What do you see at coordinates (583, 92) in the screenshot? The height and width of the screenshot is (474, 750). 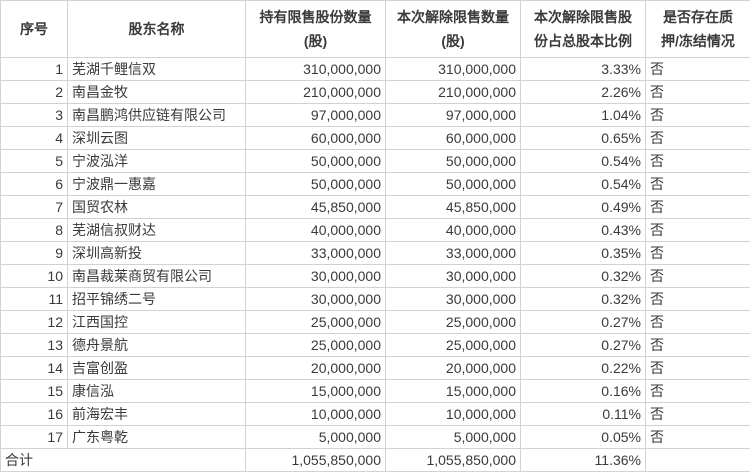 I see `cell-ratio: 2.26%` at bounding box center [583, 92].